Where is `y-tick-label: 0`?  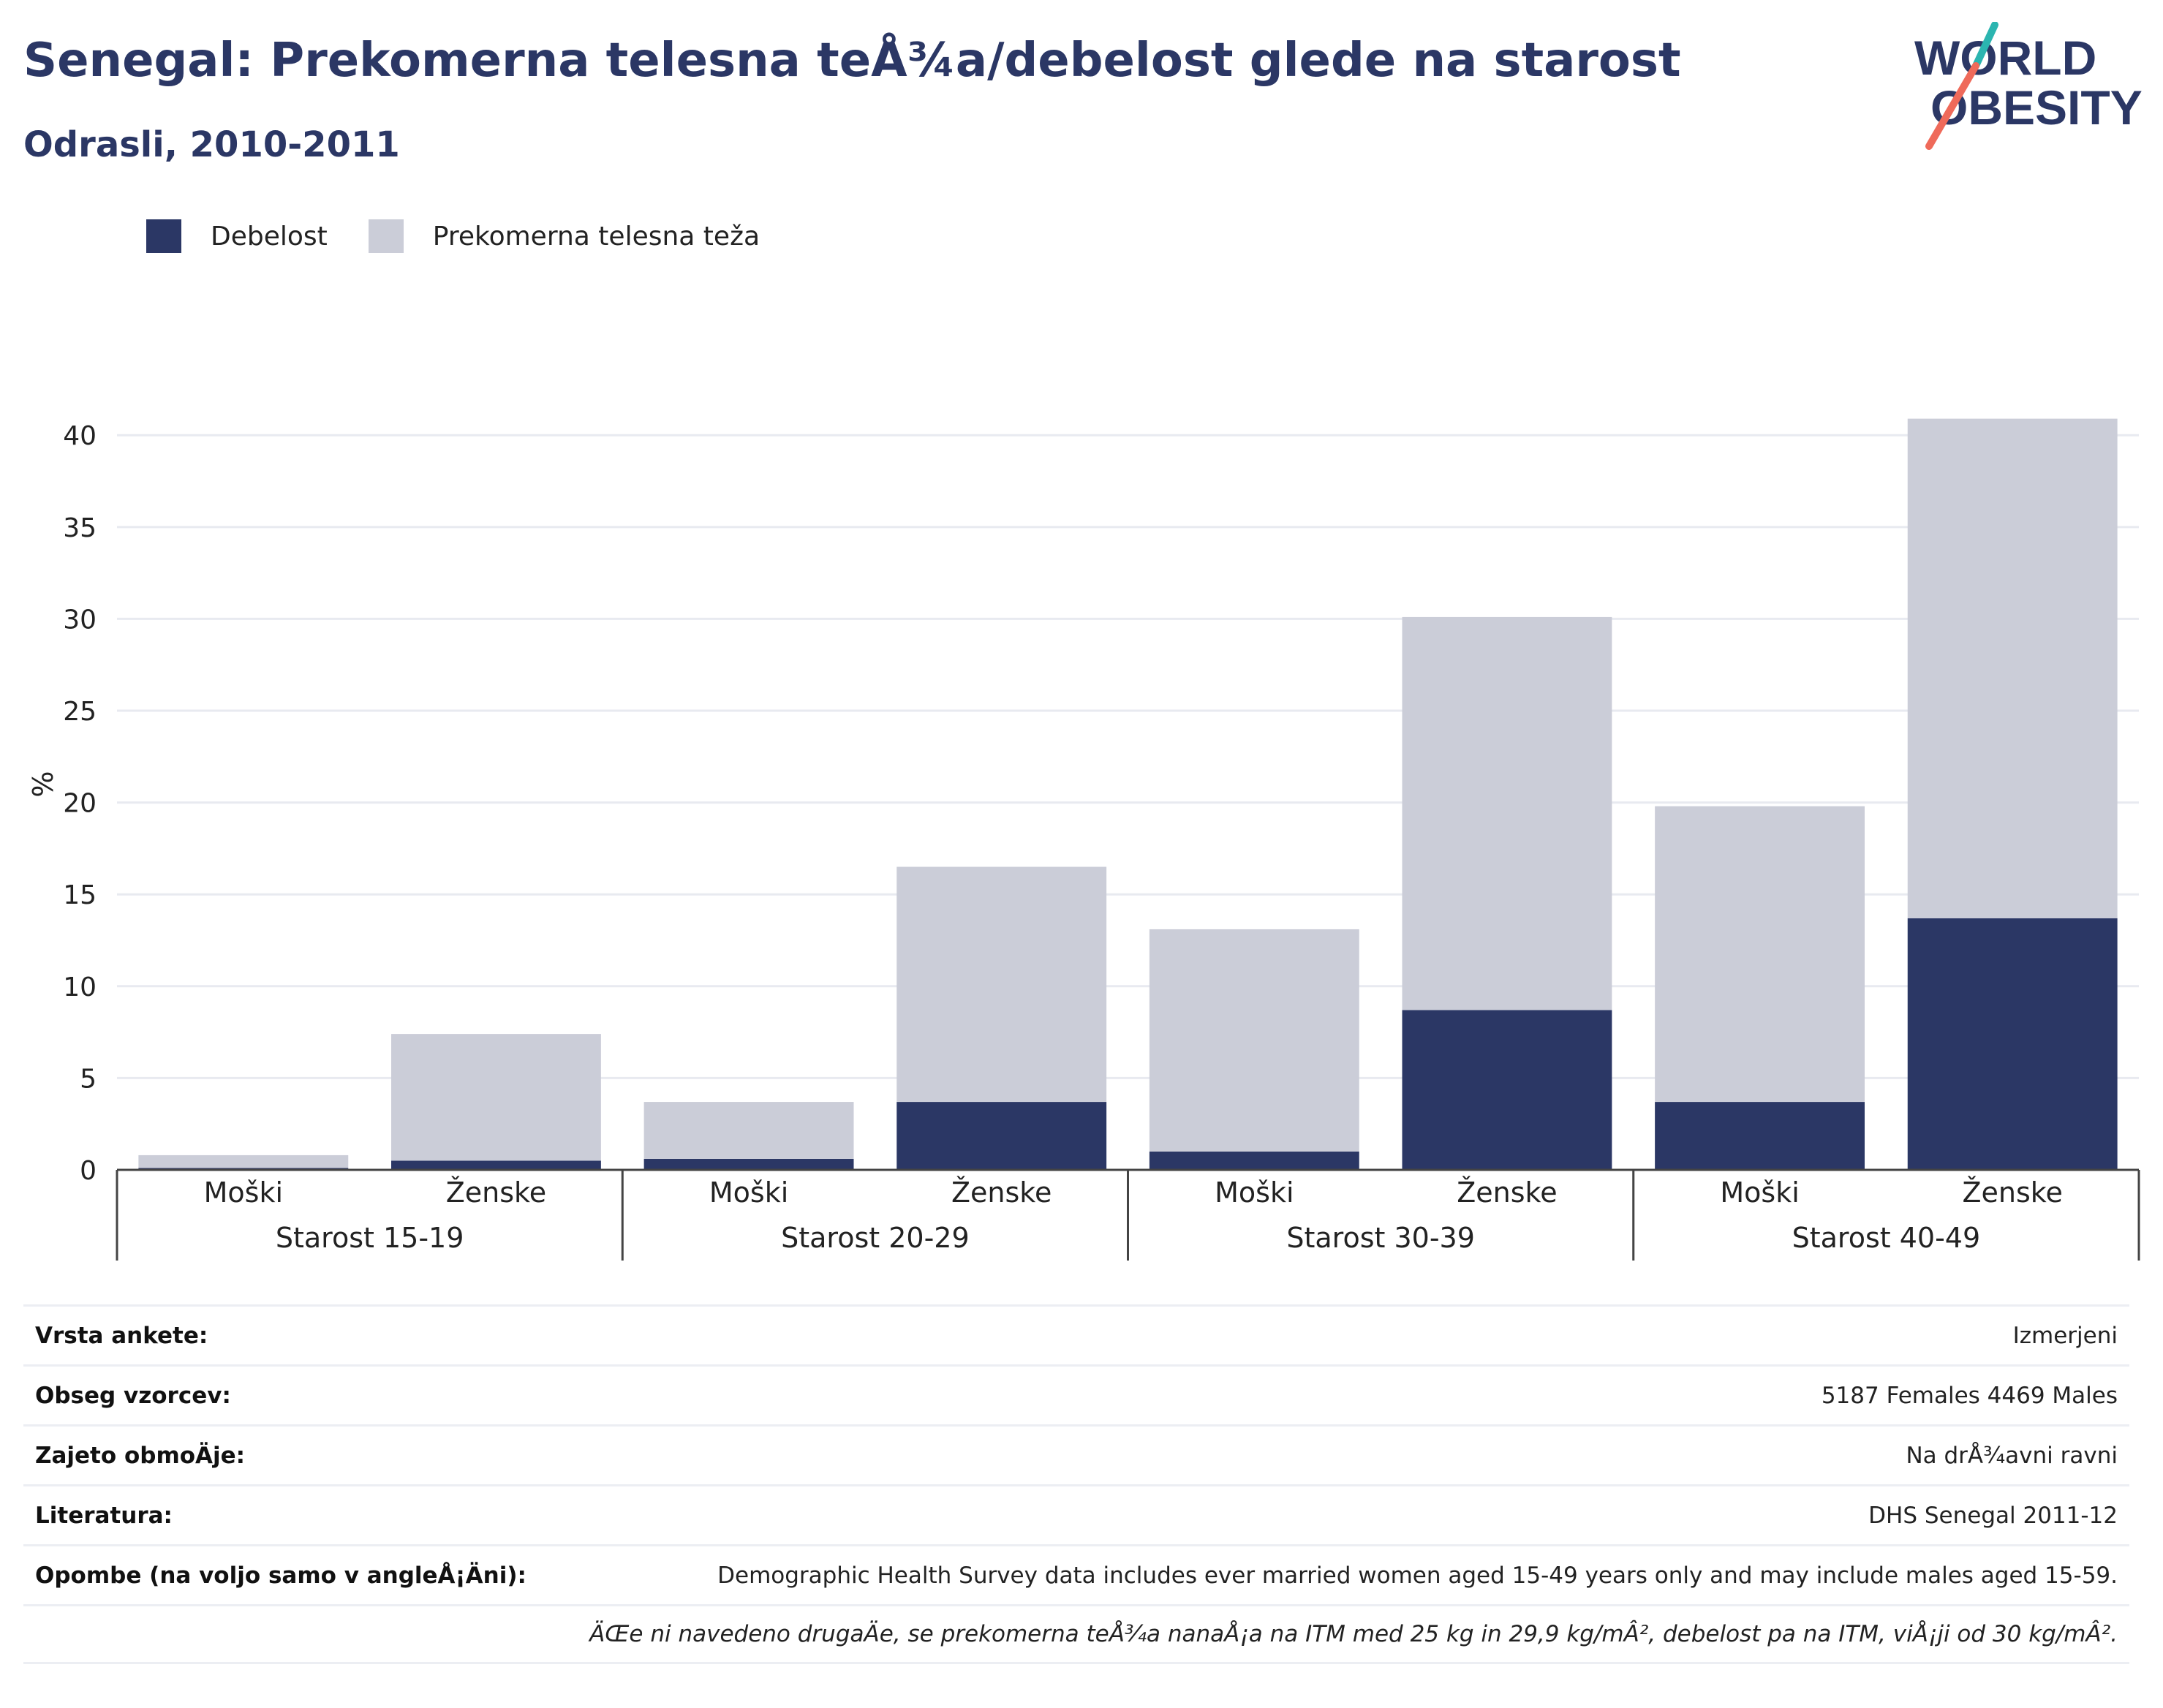 y-tick-label: 0 is located at coordinates (89, 1171).